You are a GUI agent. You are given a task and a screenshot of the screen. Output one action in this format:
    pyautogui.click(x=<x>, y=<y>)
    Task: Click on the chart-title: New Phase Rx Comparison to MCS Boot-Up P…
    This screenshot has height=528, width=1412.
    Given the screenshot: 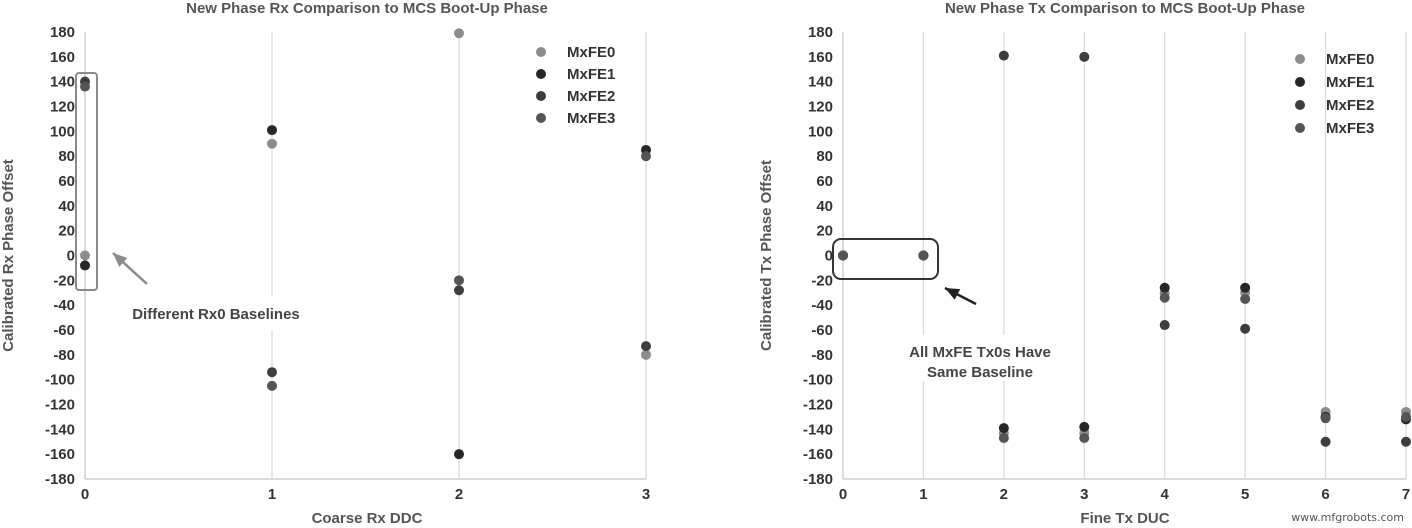 What is the action you would take?
    pyautogui.click(x=367, y=8)
    